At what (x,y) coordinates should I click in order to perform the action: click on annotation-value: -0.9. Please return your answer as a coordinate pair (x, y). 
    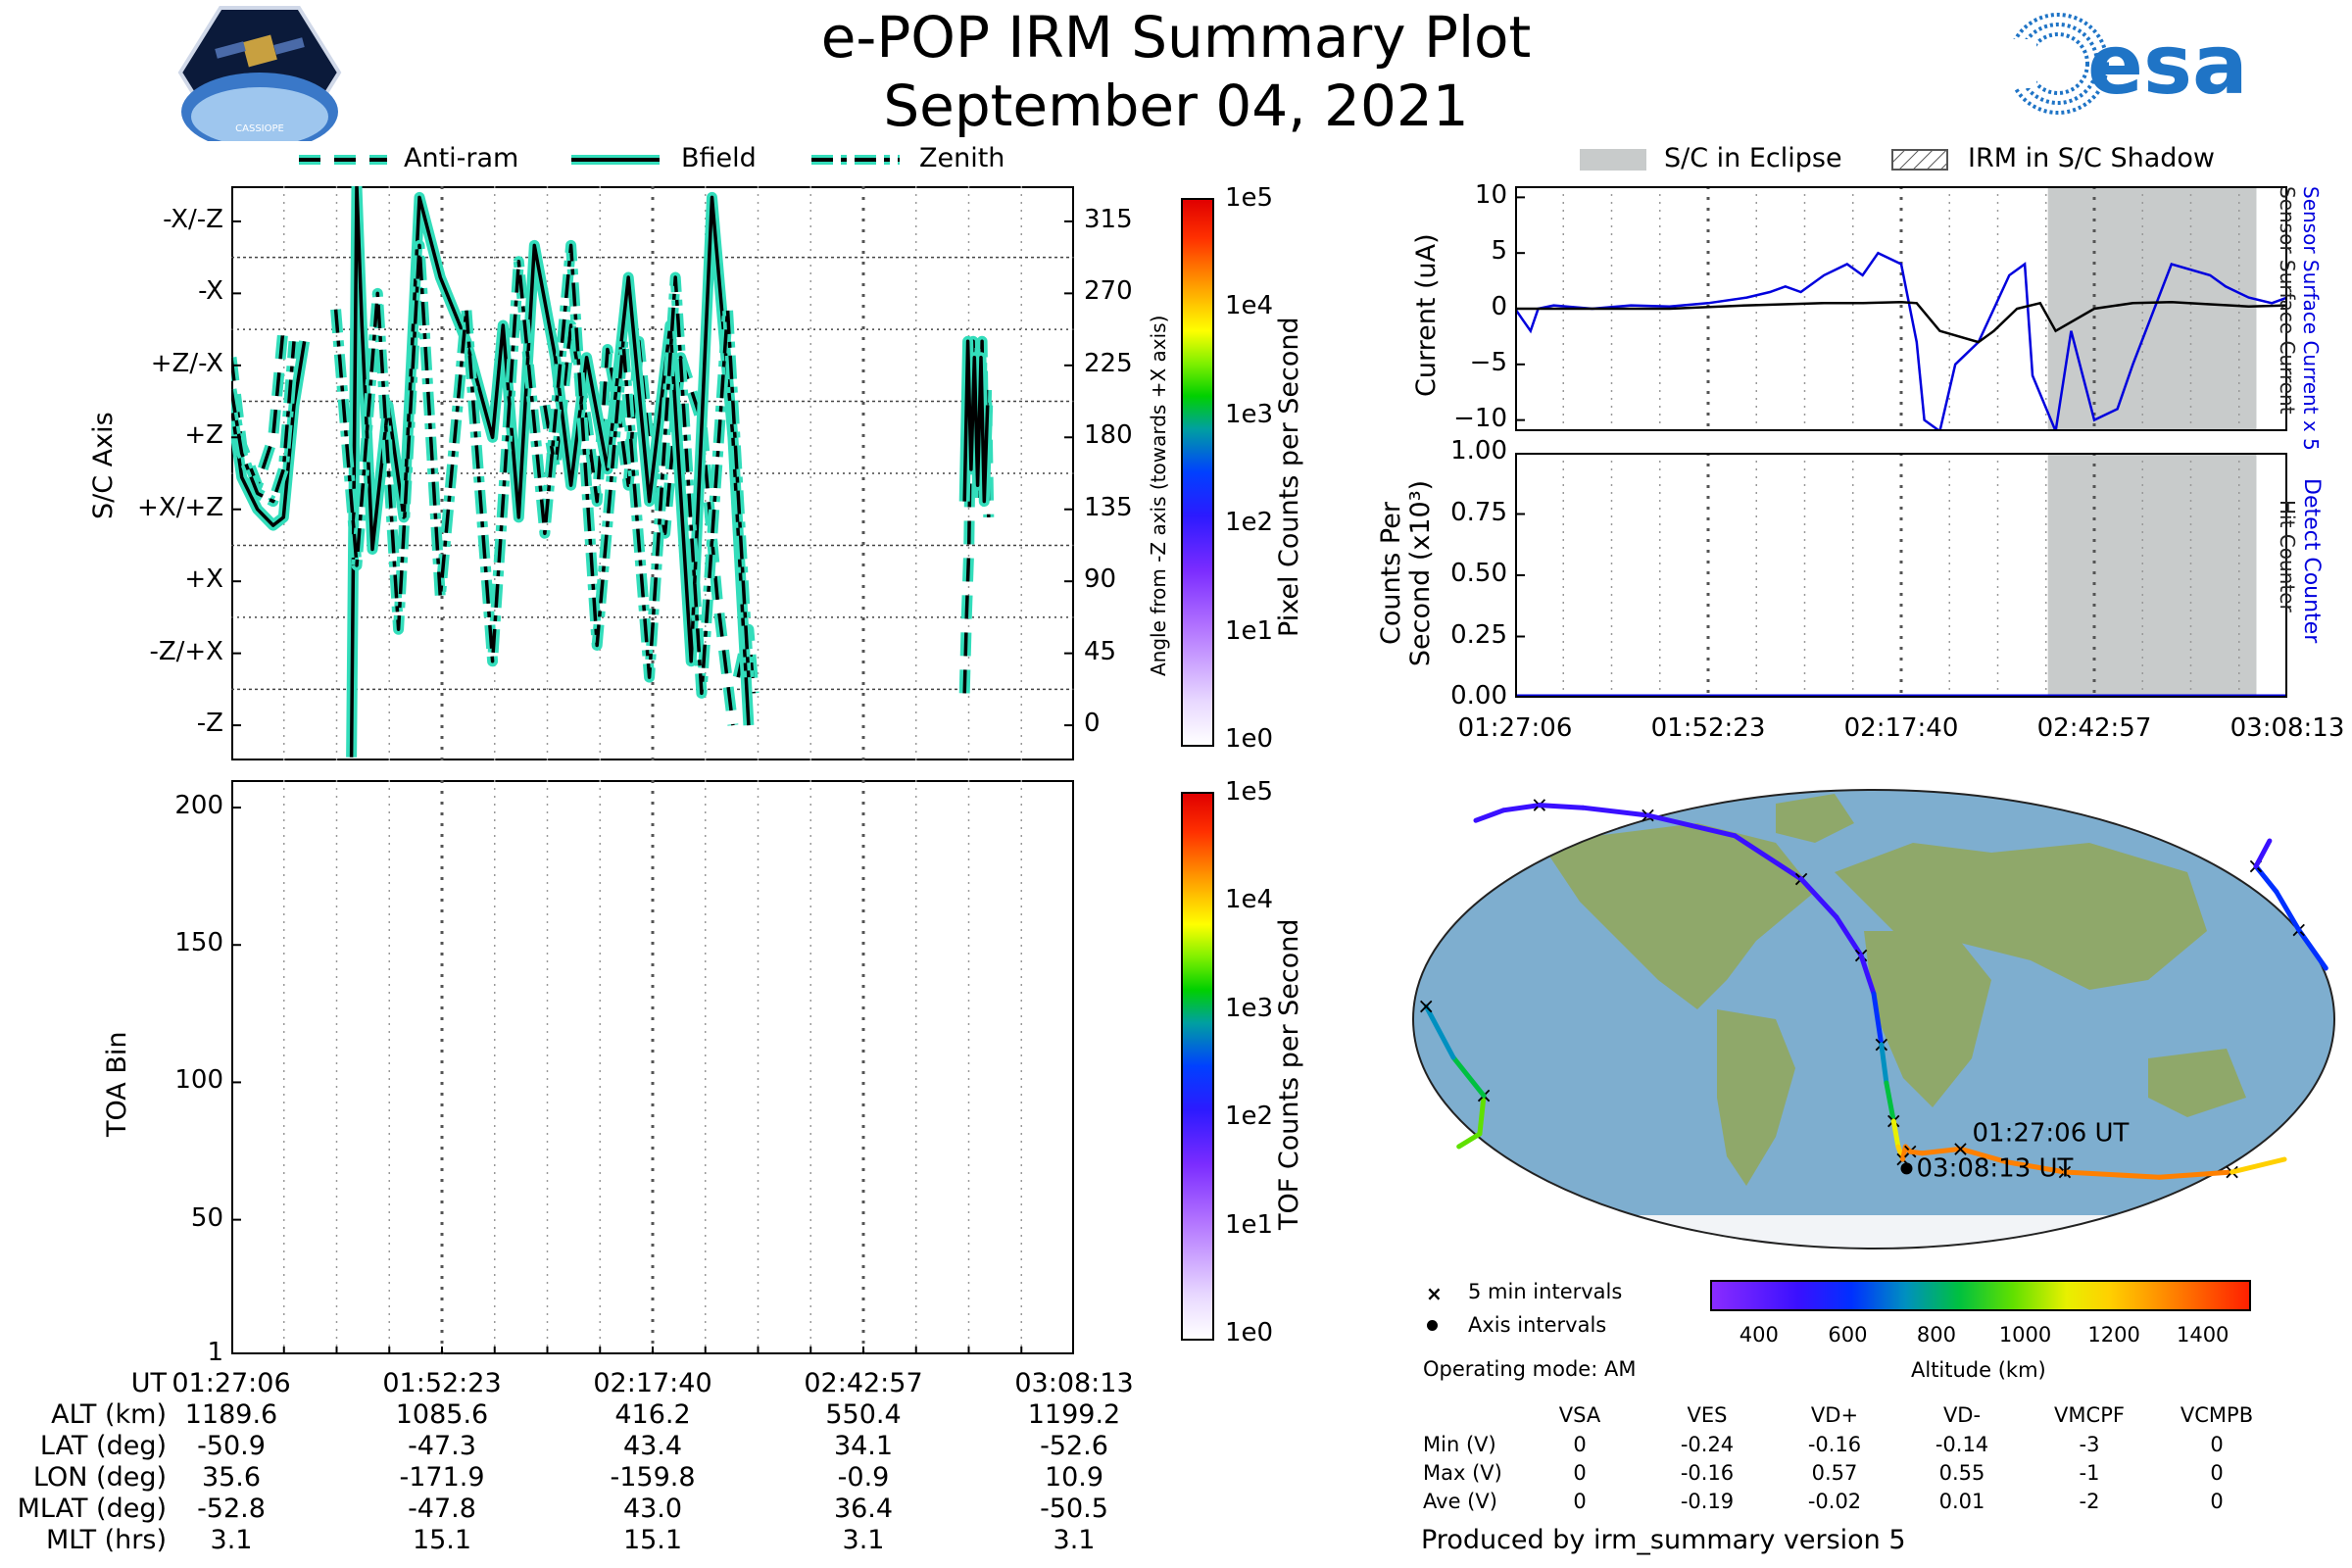
    Looking at the image, I should click on (863, 1477).